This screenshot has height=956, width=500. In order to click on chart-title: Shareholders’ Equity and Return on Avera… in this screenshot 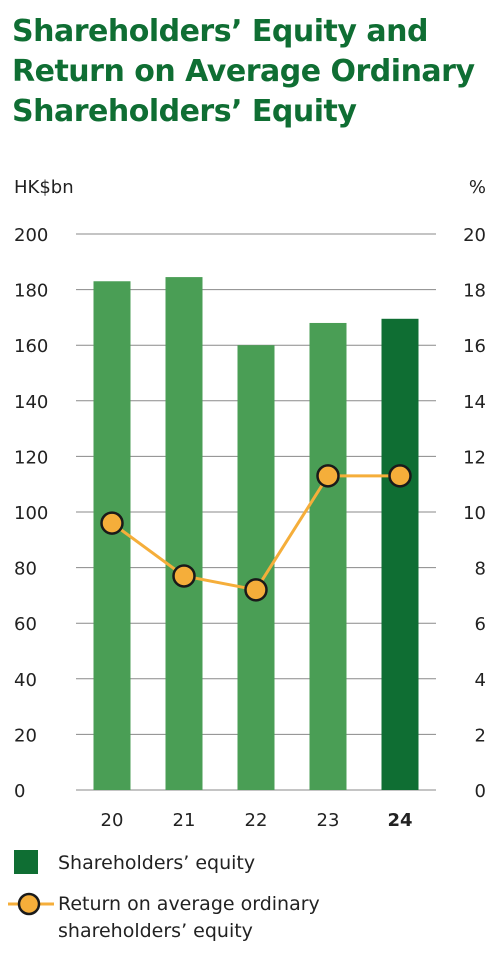, I will do `click(252, 72)`.